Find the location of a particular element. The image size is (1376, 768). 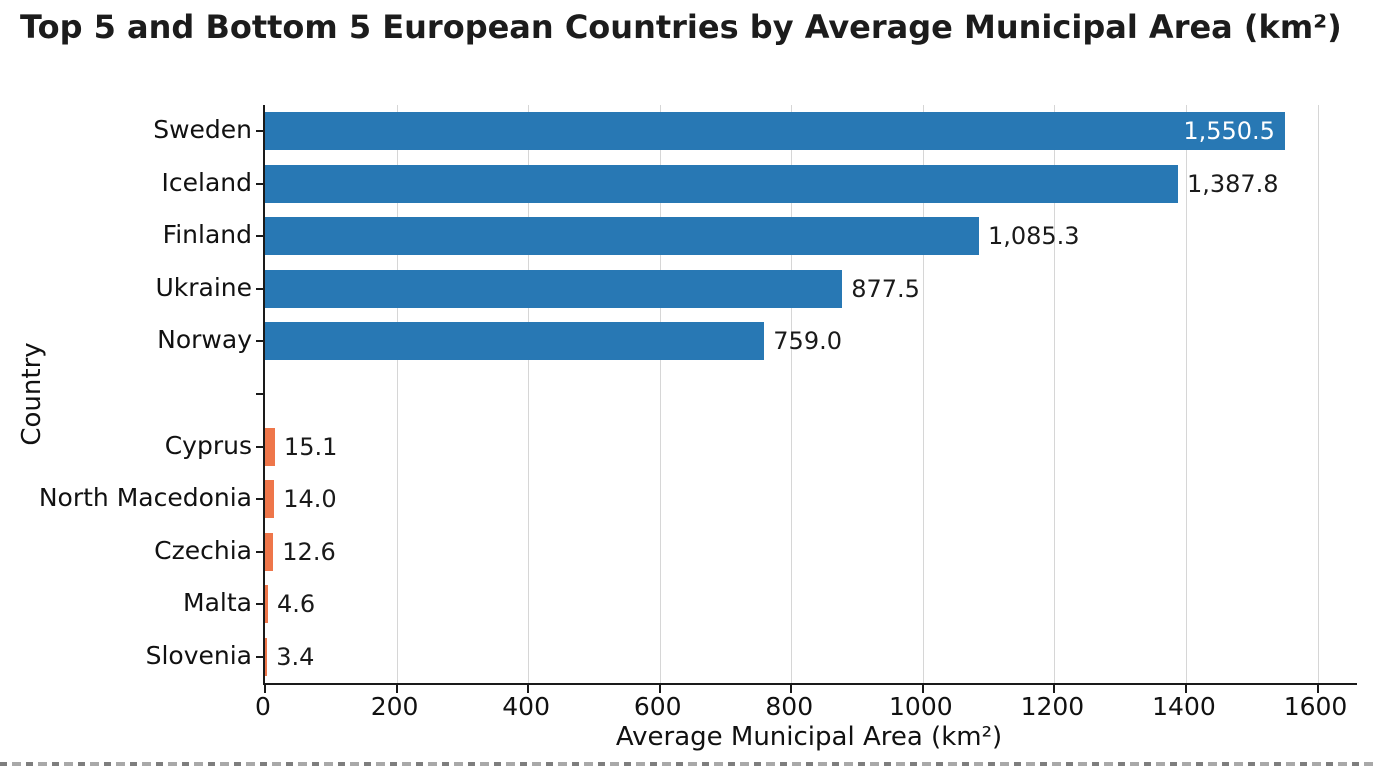

y-tick-label: Czechia is located at coordinates (203, 550).